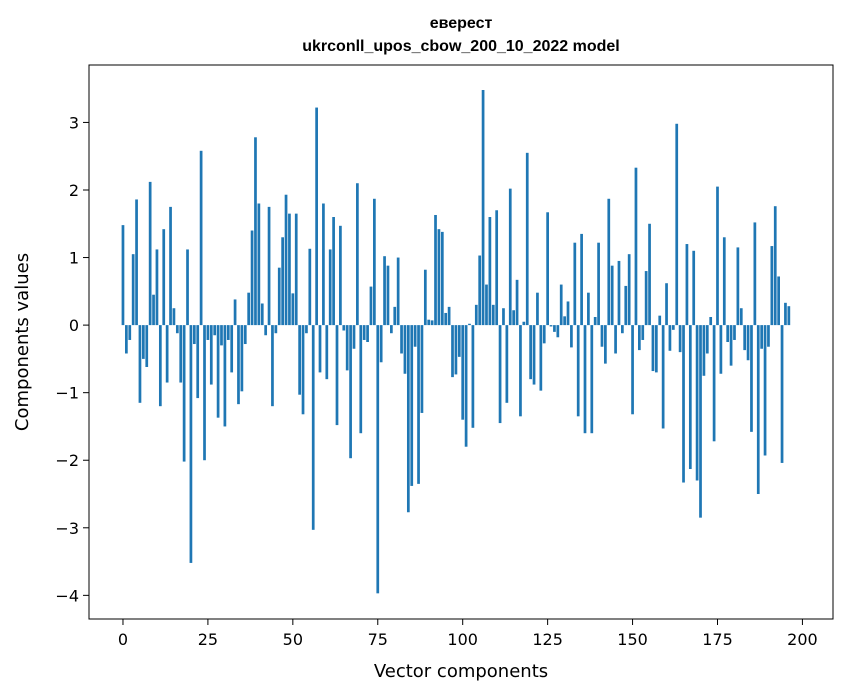 Image resolution: width=847 pixels, height=696 pixels. What do you see at coordinates (462, 639) in the screenshot?
I see `x-tick-label: 100` at bounding box center [462, 639].